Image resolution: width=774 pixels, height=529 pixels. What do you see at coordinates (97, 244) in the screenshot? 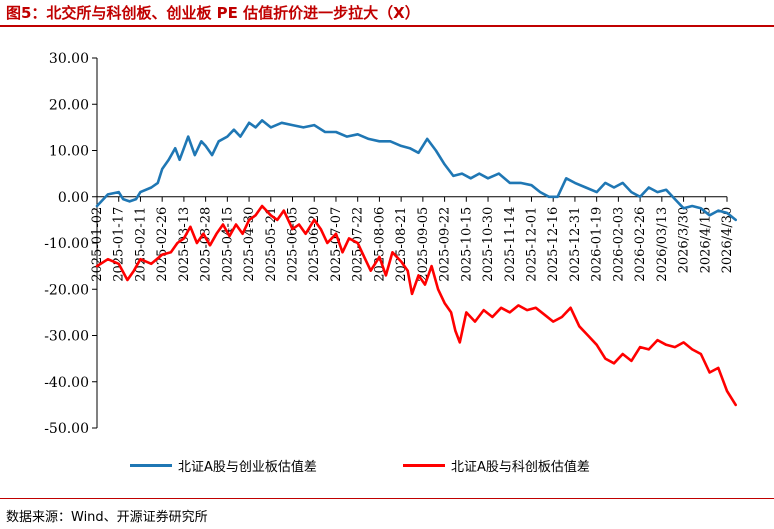
I see `x-tick-label: 2025-01-02` at bounding box center [97, 244].